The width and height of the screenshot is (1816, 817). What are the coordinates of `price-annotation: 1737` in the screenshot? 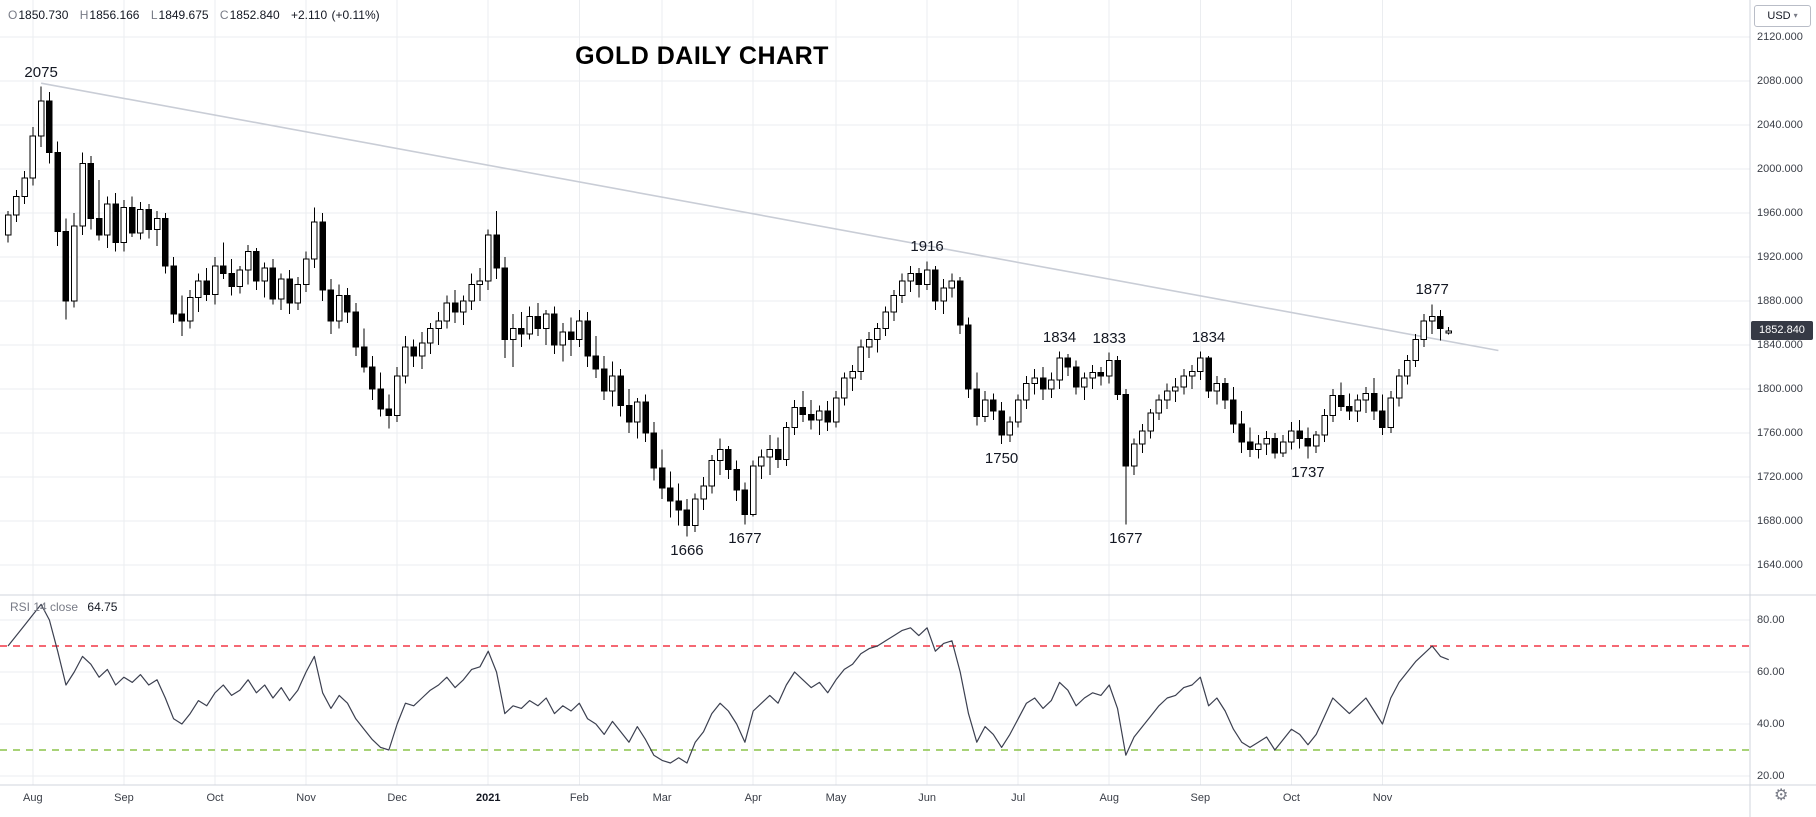 It's located at (1308, 473).